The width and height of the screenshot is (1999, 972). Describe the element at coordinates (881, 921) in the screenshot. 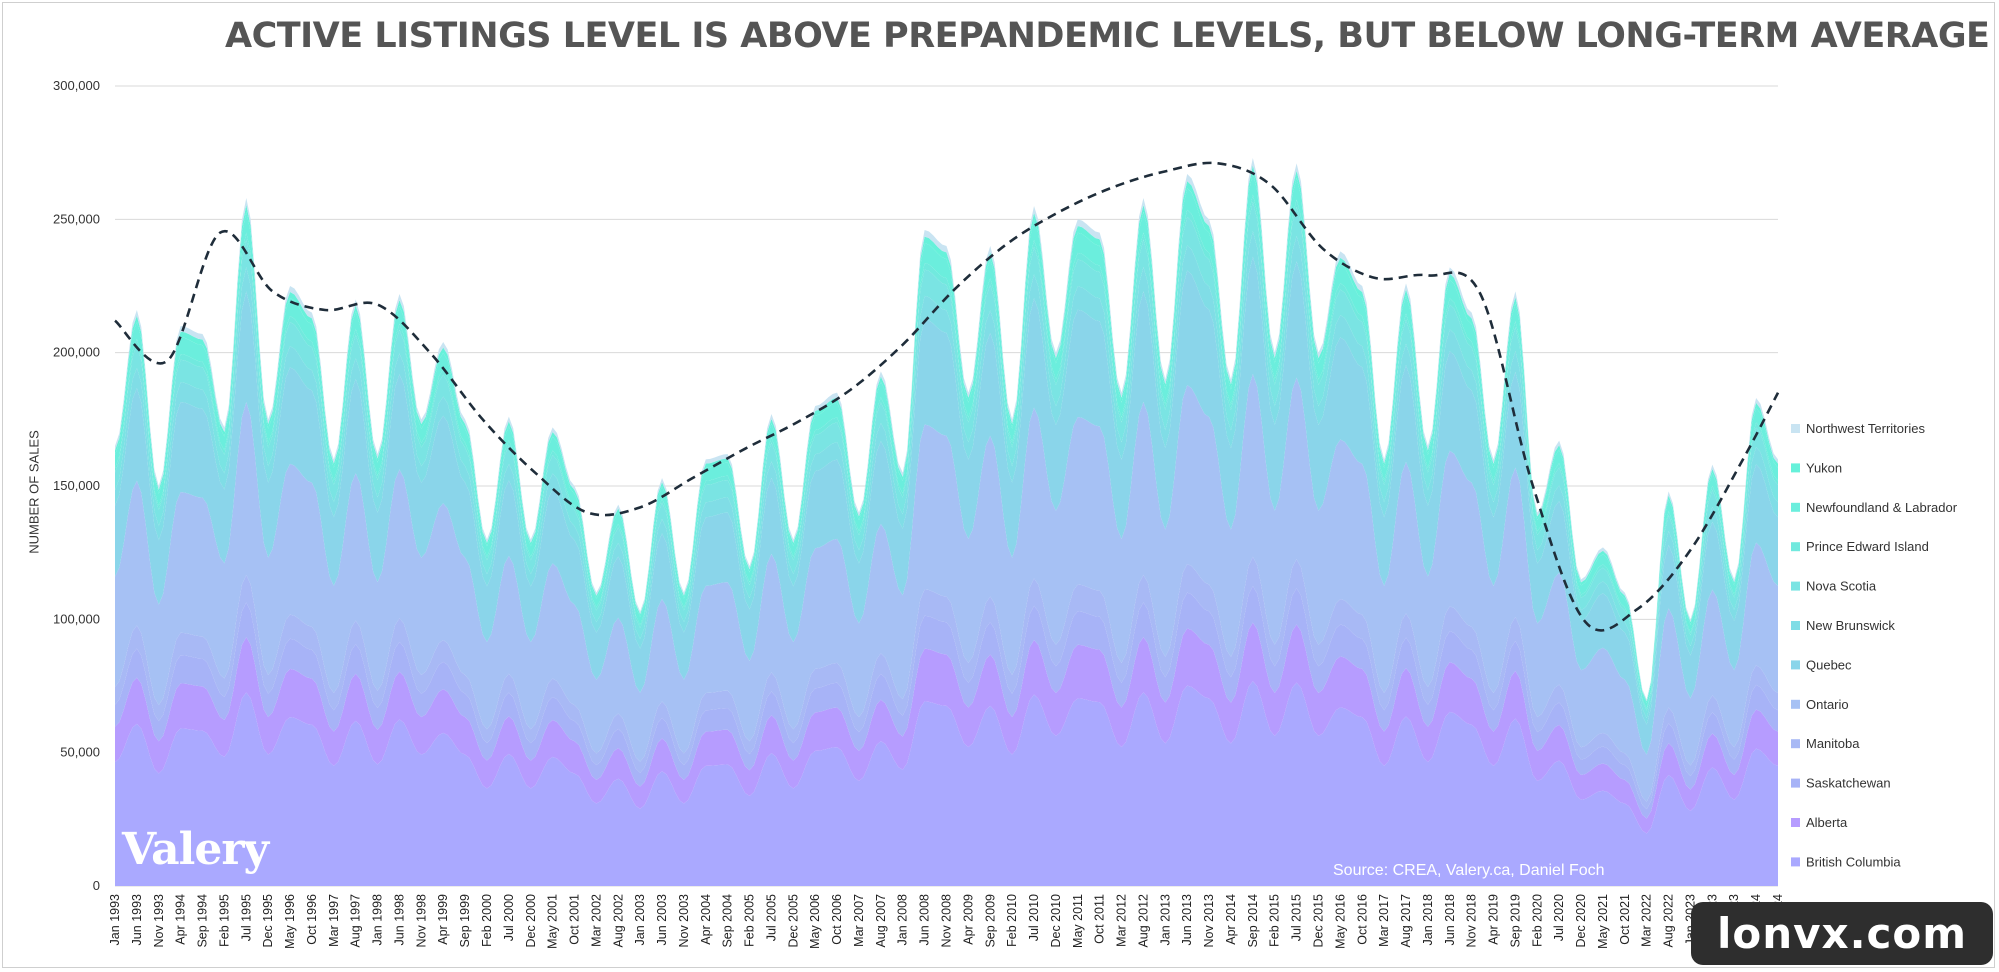

I see `x-tick-label: Aug 2007` at that location.